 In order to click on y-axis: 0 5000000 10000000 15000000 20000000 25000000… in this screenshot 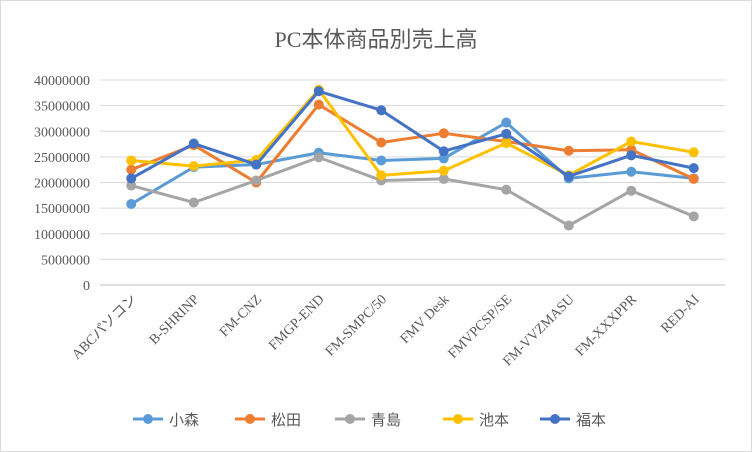, I will do `click(62, 184)`.